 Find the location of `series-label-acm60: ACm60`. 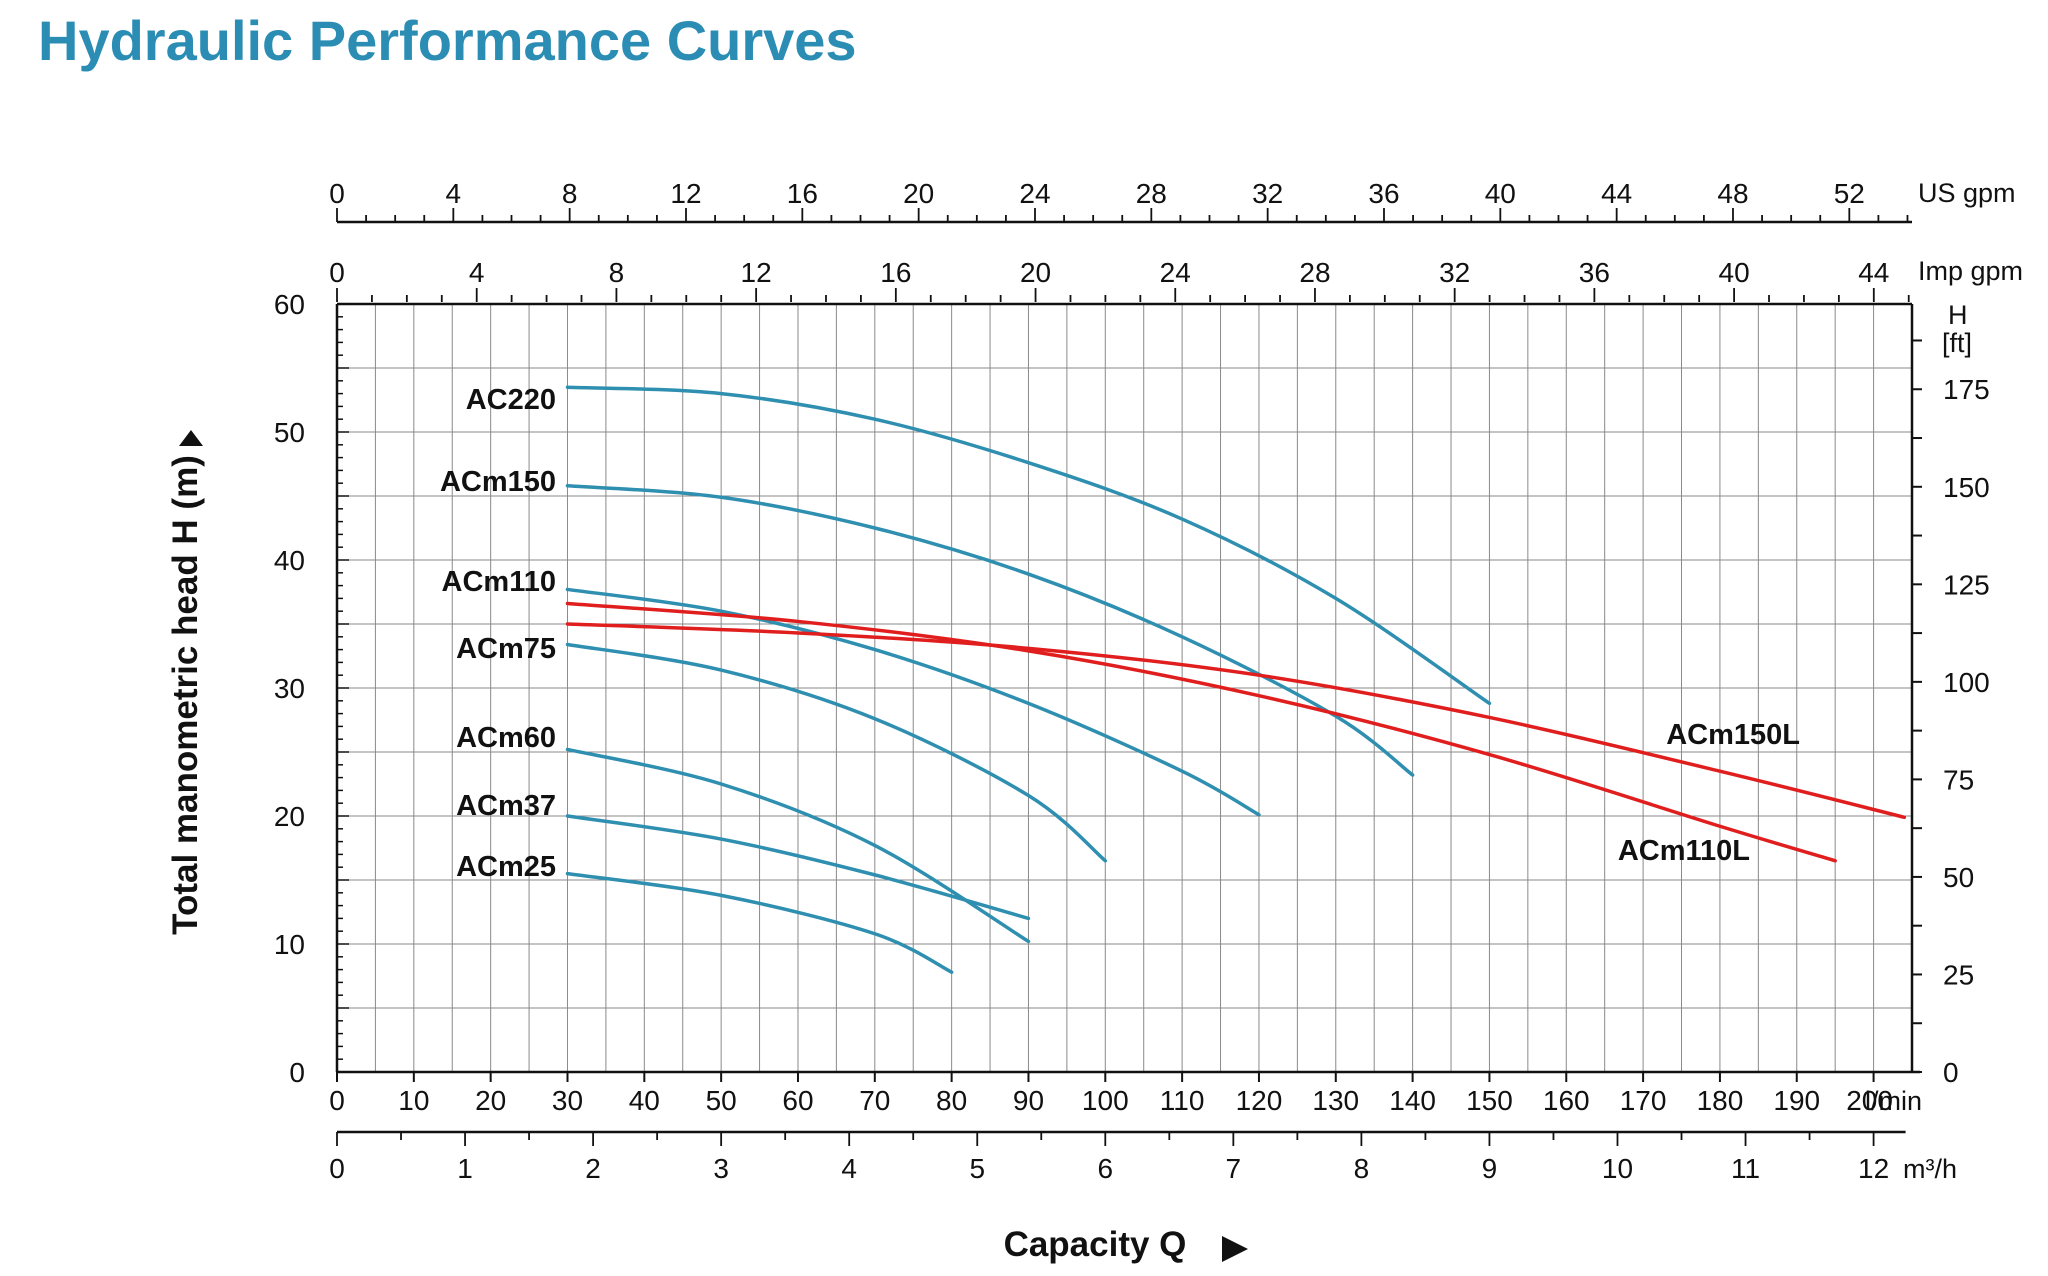

series-label-acm60: ACm60 is located at coordinates (506, 738).